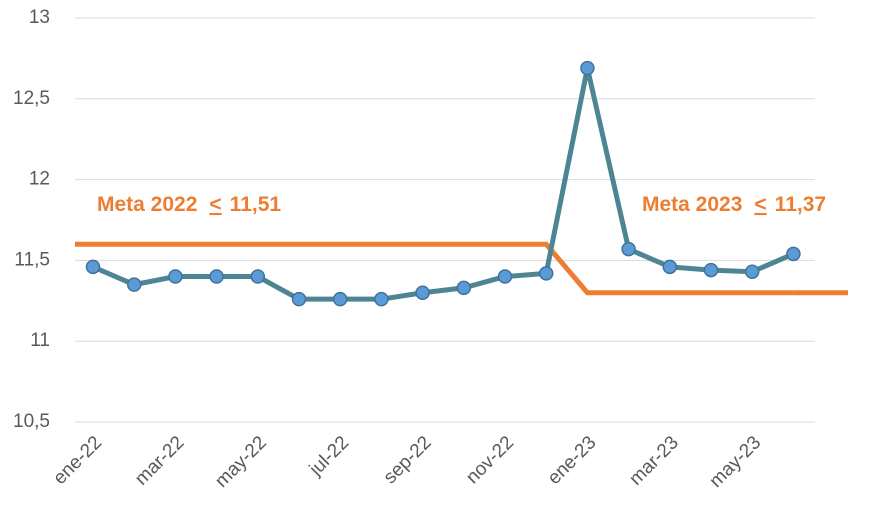  Describe the element at coordinates (572, 460) in the screenshot. I see `x-tick-label: ene-23` at that location.